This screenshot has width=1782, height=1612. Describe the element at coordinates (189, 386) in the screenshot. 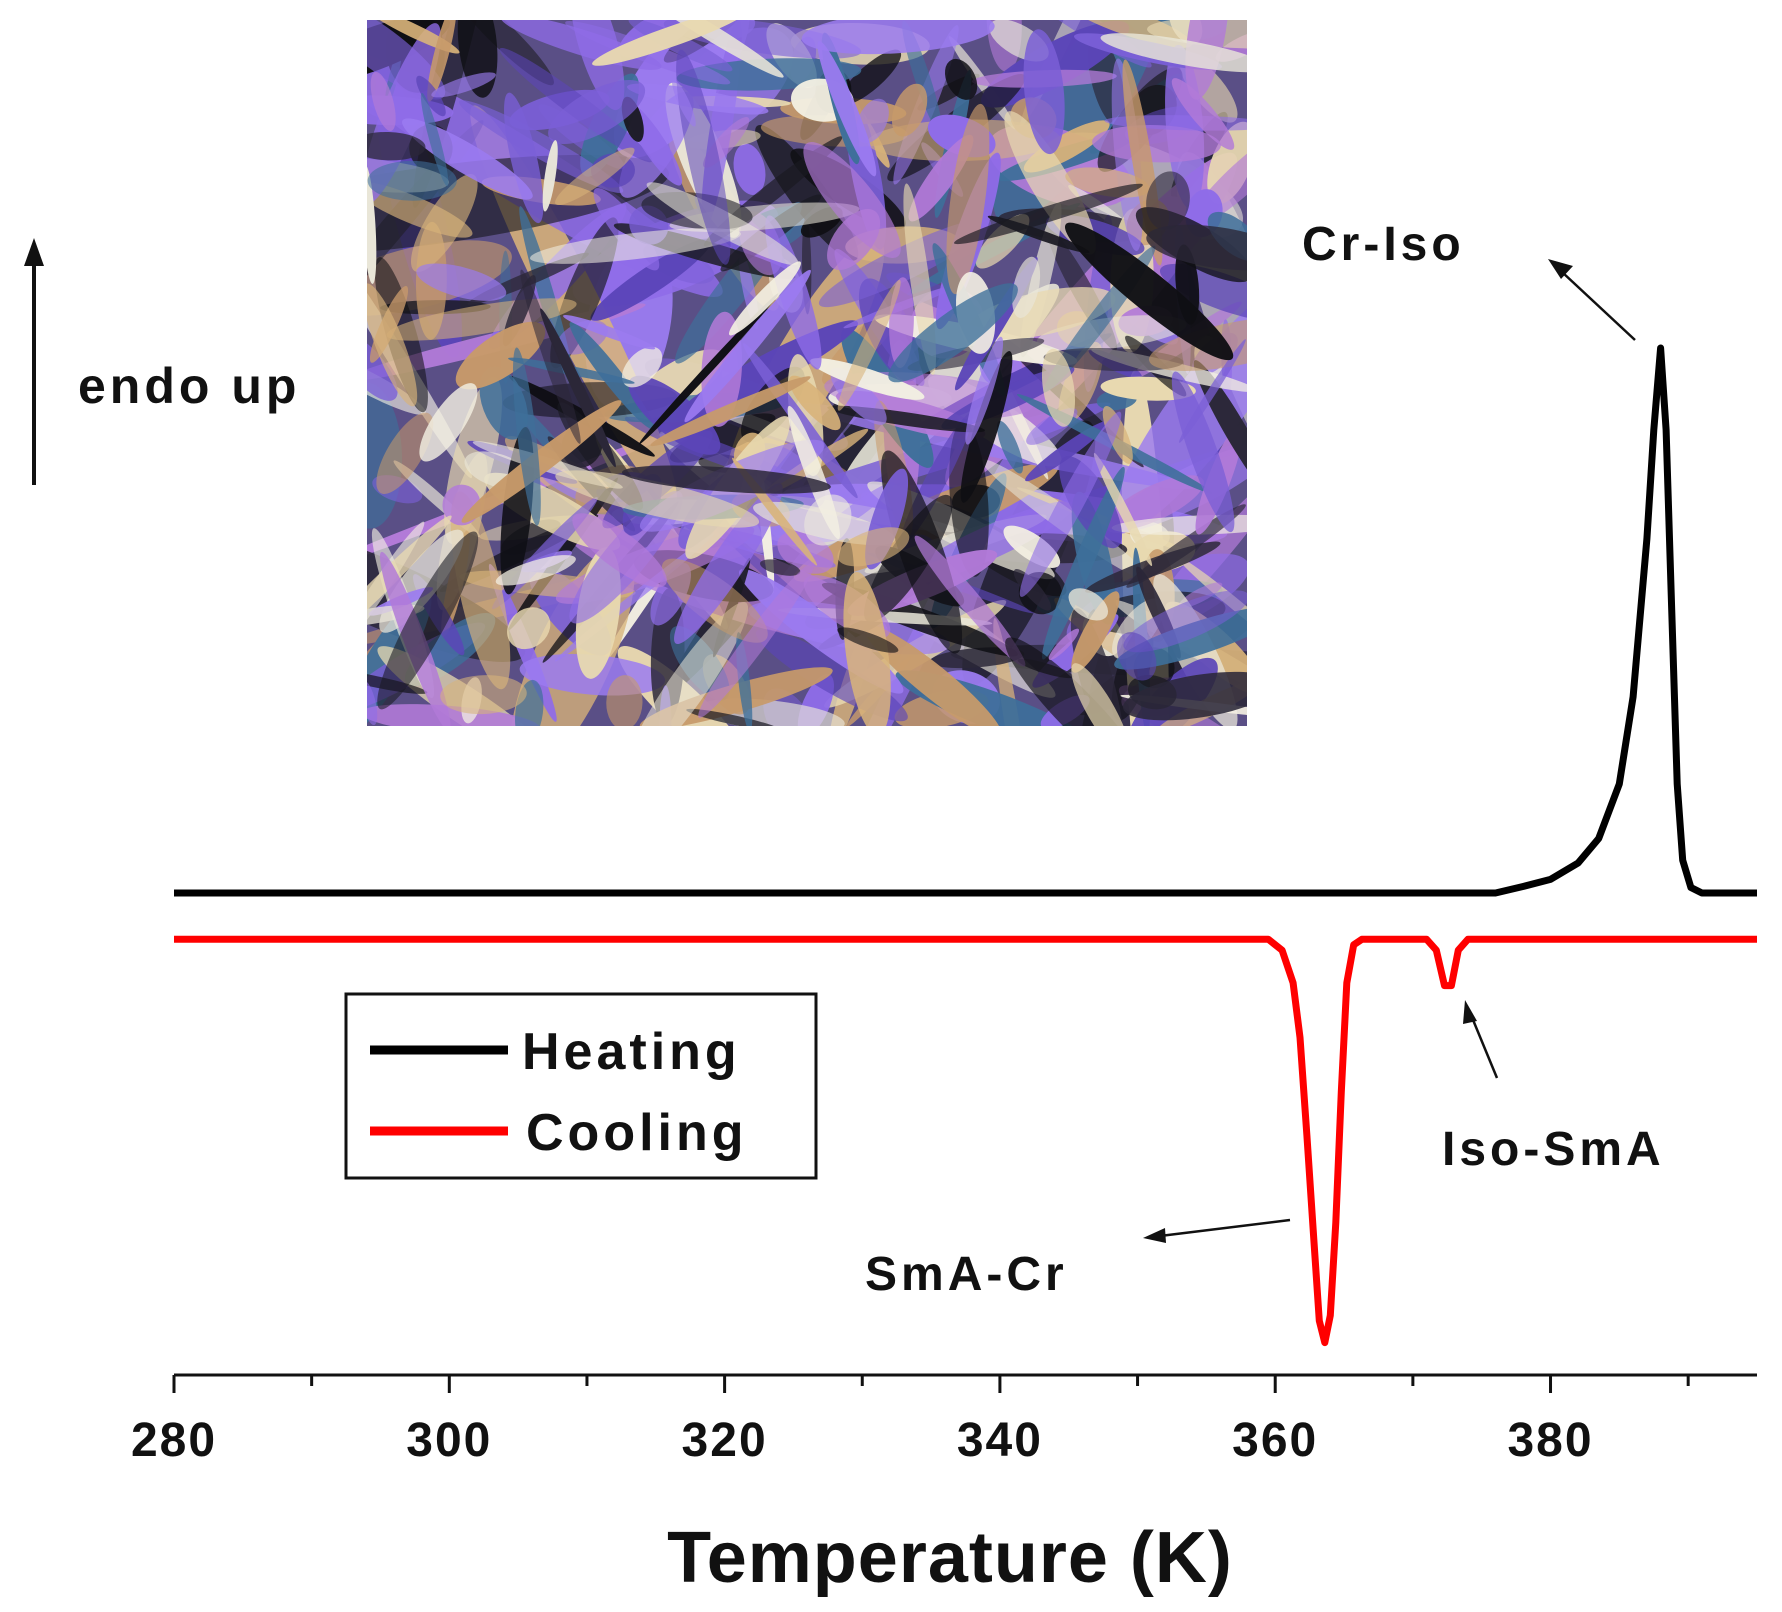

I see `endo-up-label: endo up` at that location.